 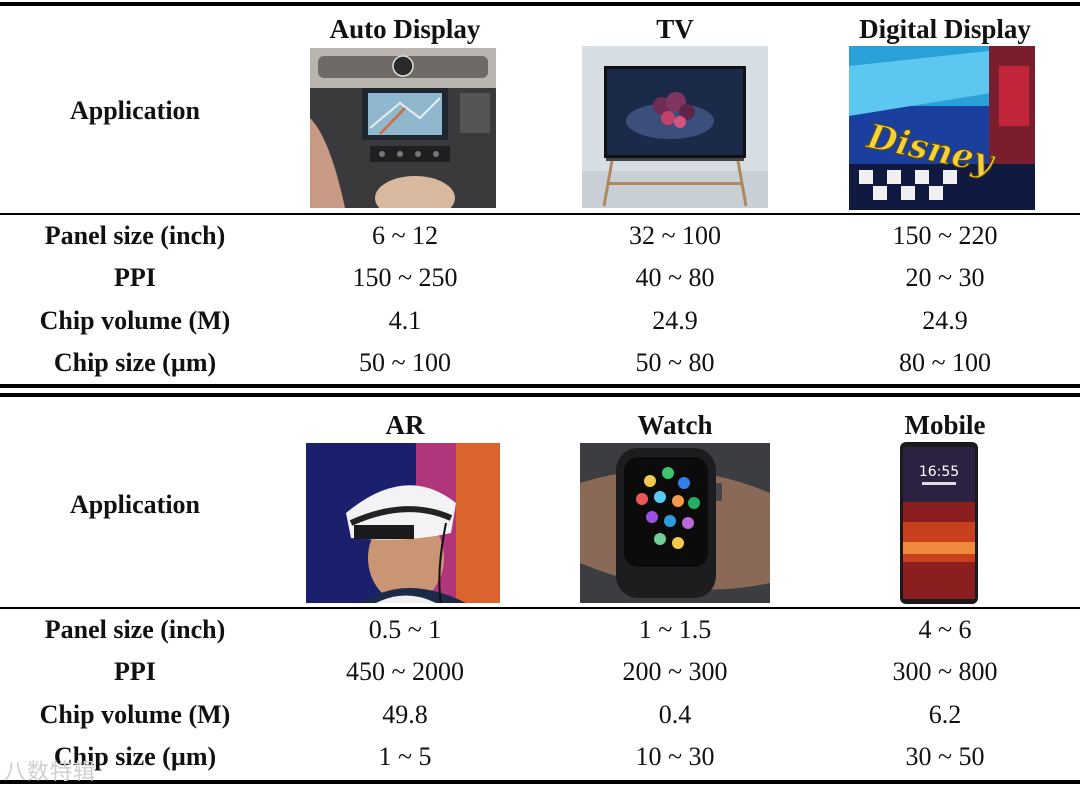 I want to click on cell-ppi-tv: 40 ~ 80, so click(x=675, y=277).